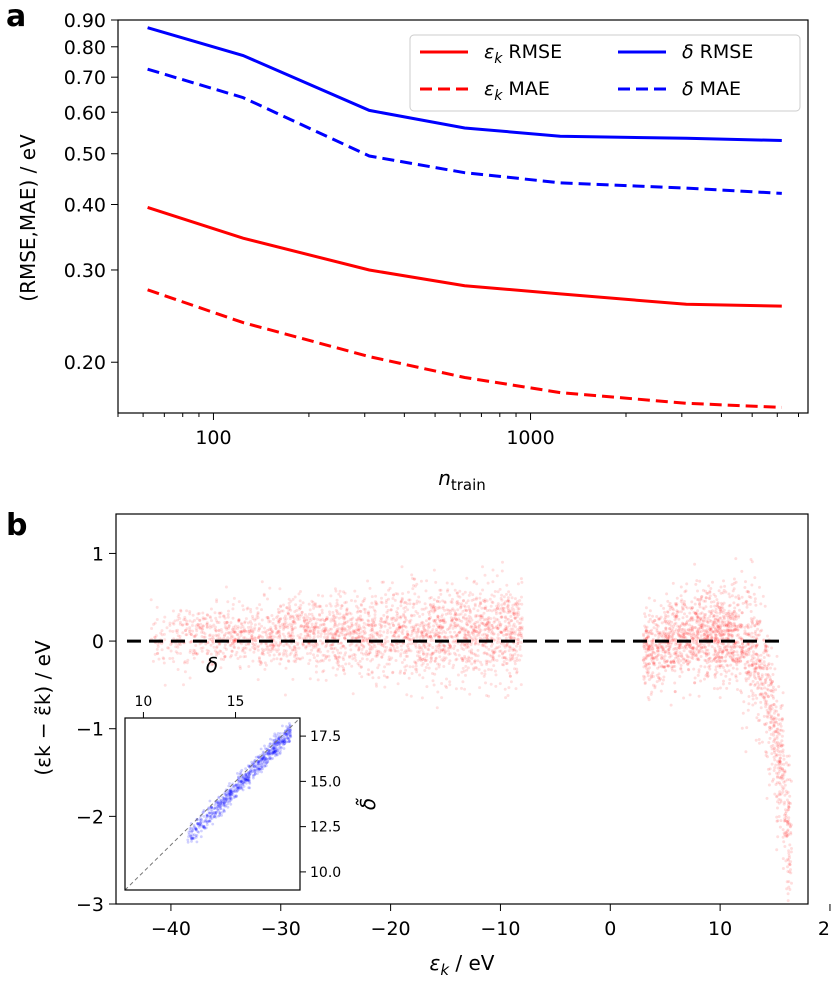  What do you see at coordinates (462, 965) in the screenshot?
I see `panel-b-x-axis-label: εk / eV` at bounding box center [462, 965].